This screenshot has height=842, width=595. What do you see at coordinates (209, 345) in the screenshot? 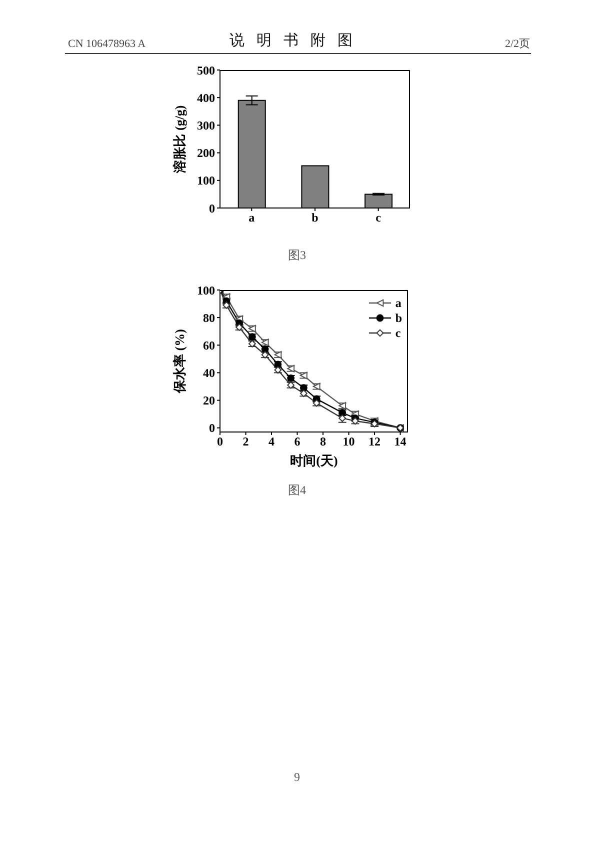
I see `y-tick-label: 60` at bounding box center [209, 345].